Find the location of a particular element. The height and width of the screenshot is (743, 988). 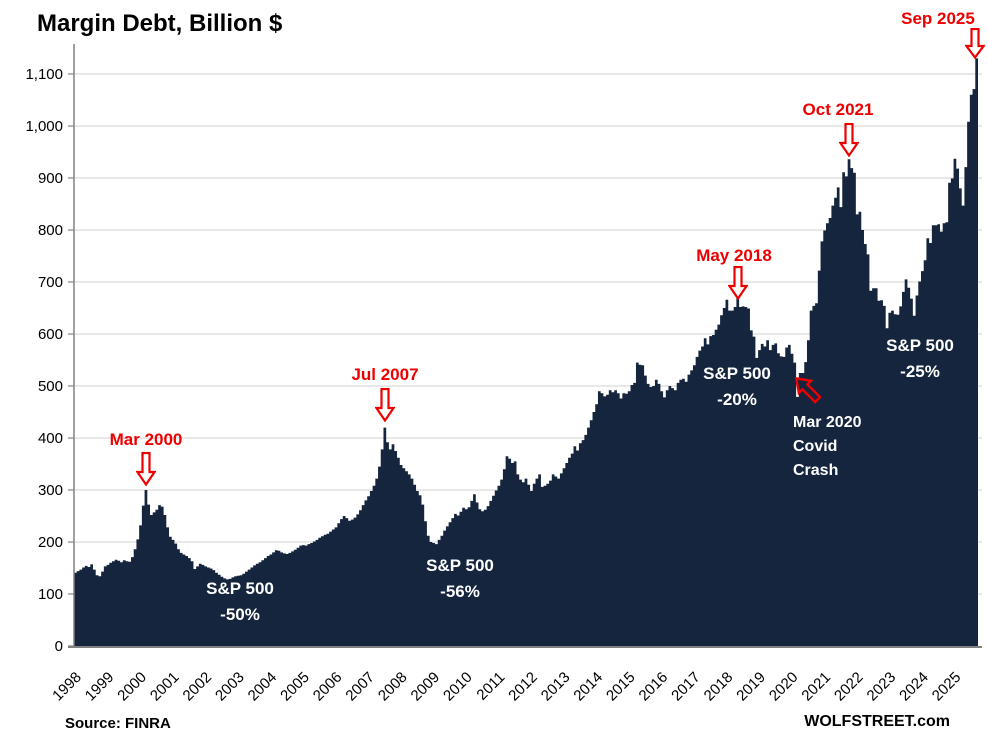

x-axis-label: 2007 is located at coordinates (360, 687).